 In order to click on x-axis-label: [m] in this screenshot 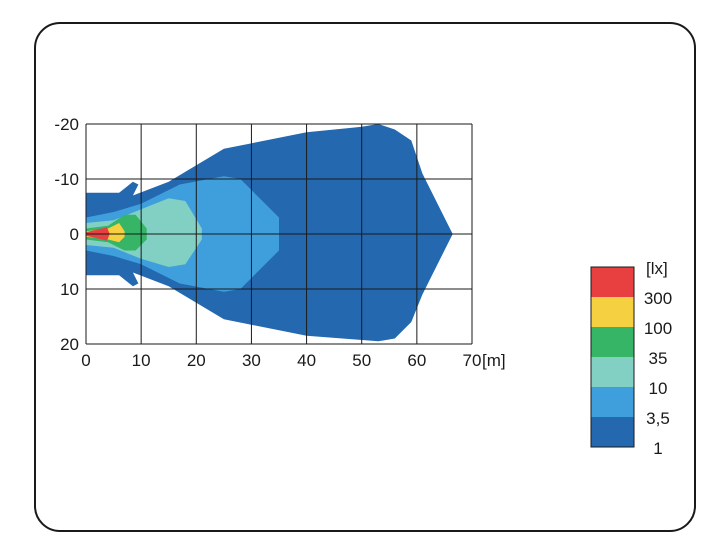, I will do `click(494, 360)`.